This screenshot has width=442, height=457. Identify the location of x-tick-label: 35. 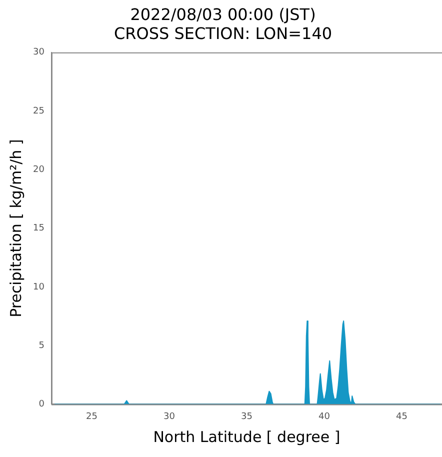
(246, 417).